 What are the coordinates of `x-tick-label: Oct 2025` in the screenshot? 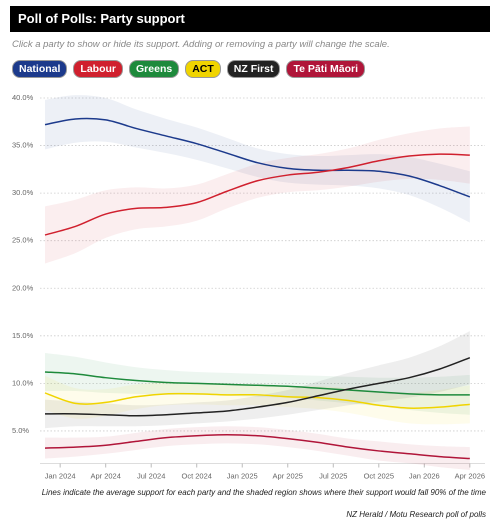 It's located at (379, 475).